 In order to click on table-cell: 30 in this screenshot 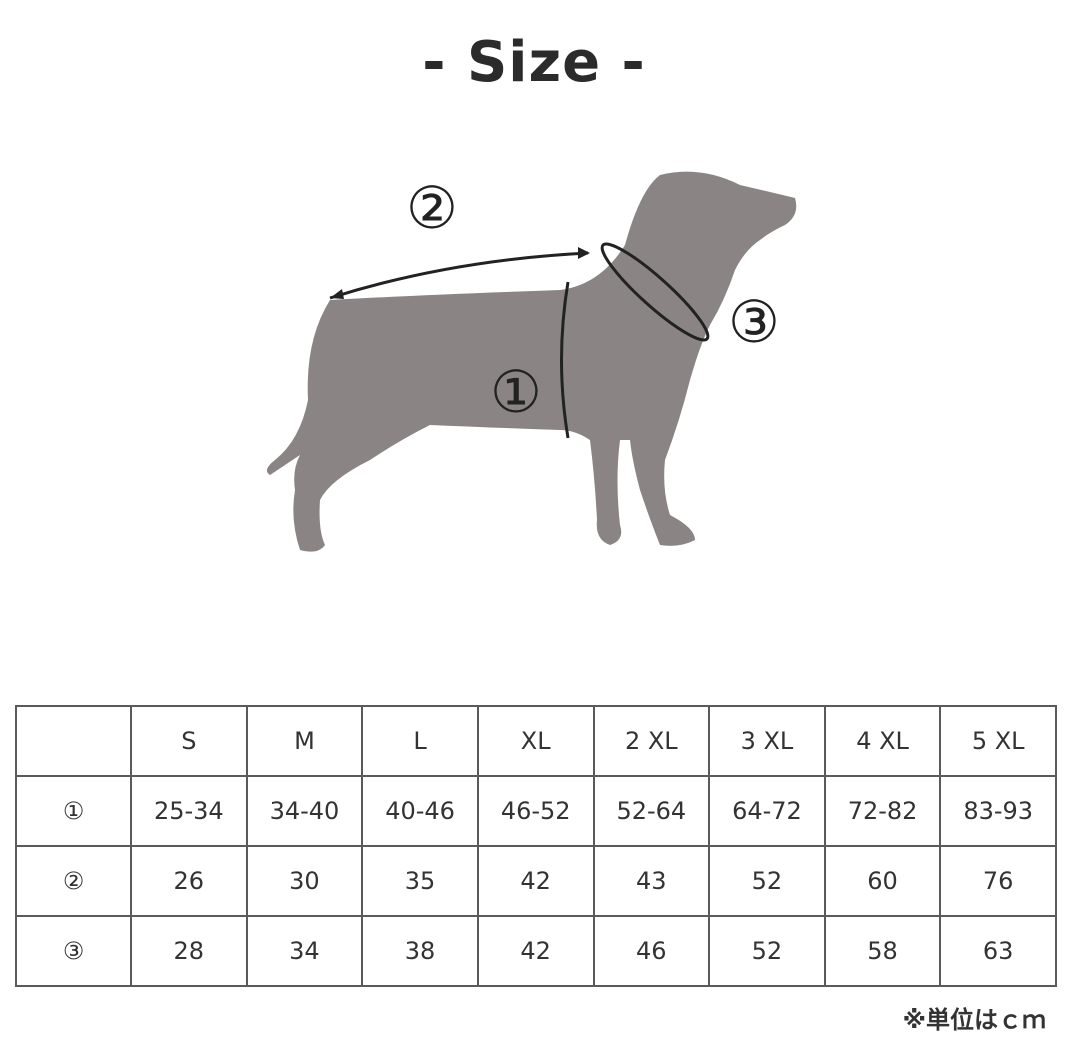, I will do `click(304, 881)`.